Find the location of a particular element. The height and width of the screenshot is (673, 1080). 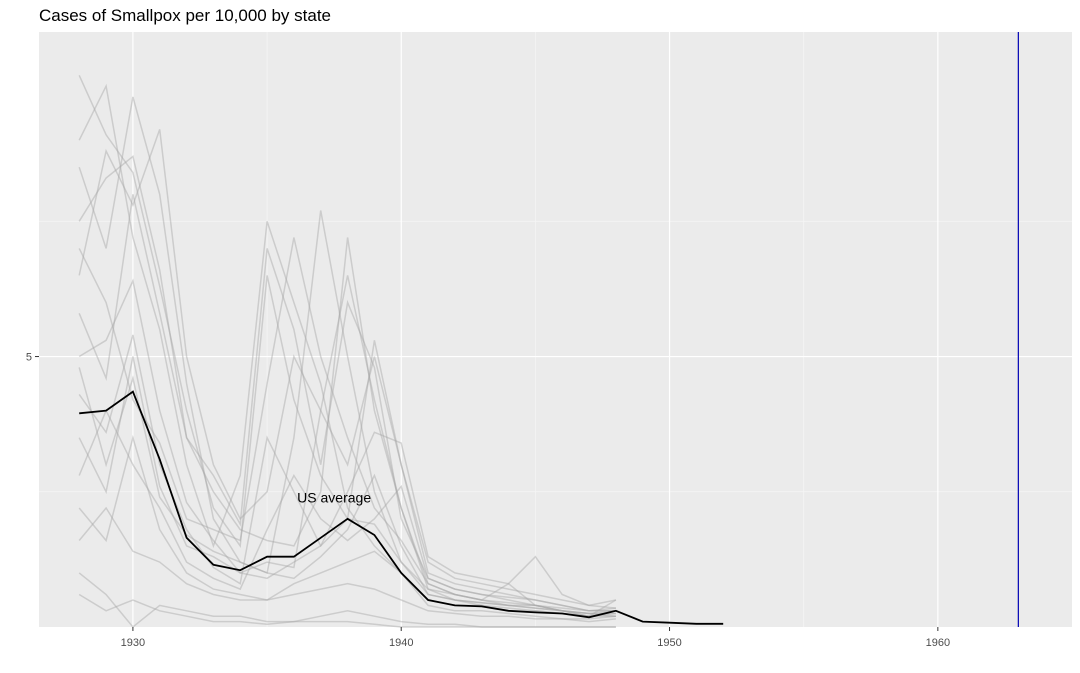

chart-title: Cases of Smallpox per 10,000 by state is located at coordinates (185, 15).